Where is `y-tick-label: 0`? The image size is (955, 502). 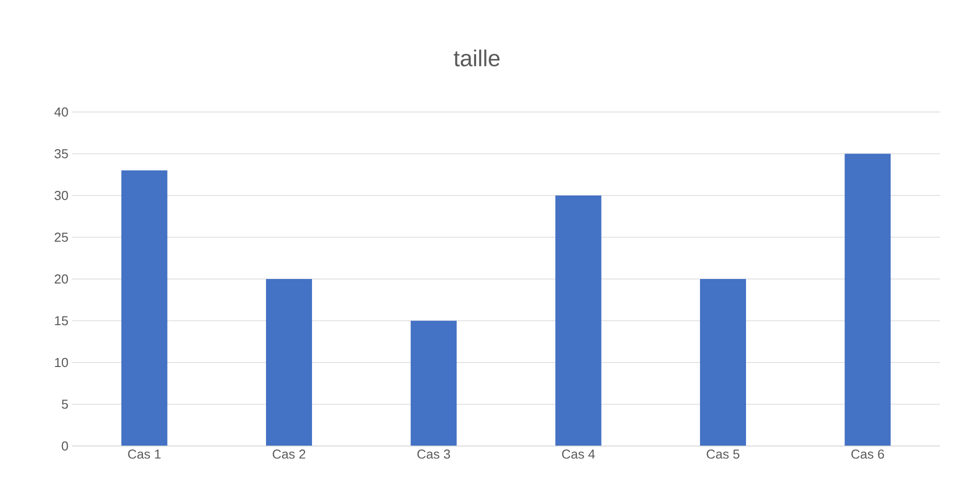
y-tick-label: 0 is located at coordinates (65, 446).